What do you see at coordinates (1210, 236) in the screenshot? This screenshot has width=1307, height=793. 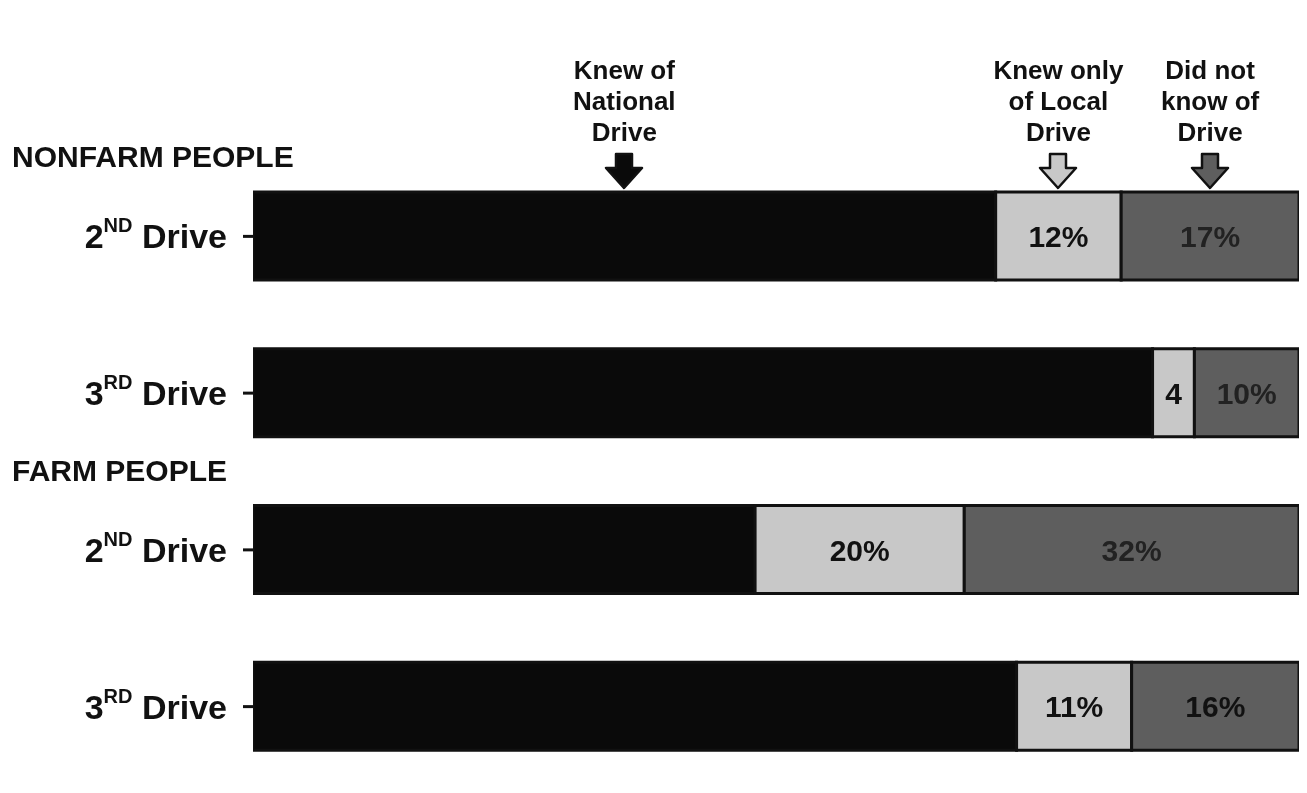 I see `data-label: 17%` at bounding box center [1210, 236].